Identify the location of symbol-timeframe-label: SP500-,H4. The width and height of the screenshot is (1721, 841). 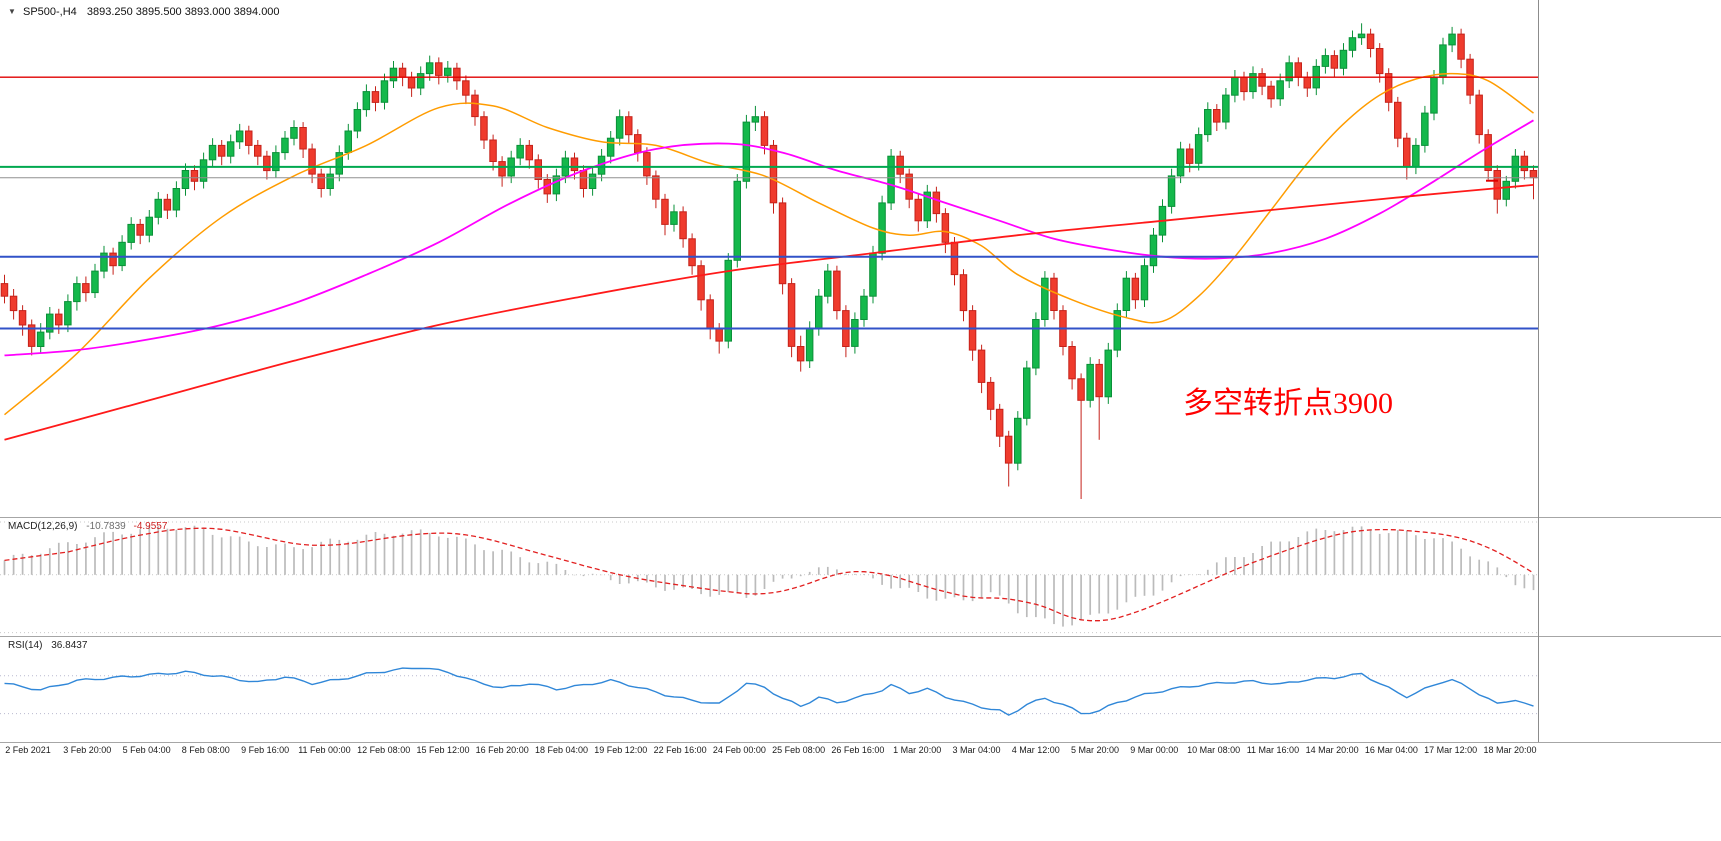
(49, 12).